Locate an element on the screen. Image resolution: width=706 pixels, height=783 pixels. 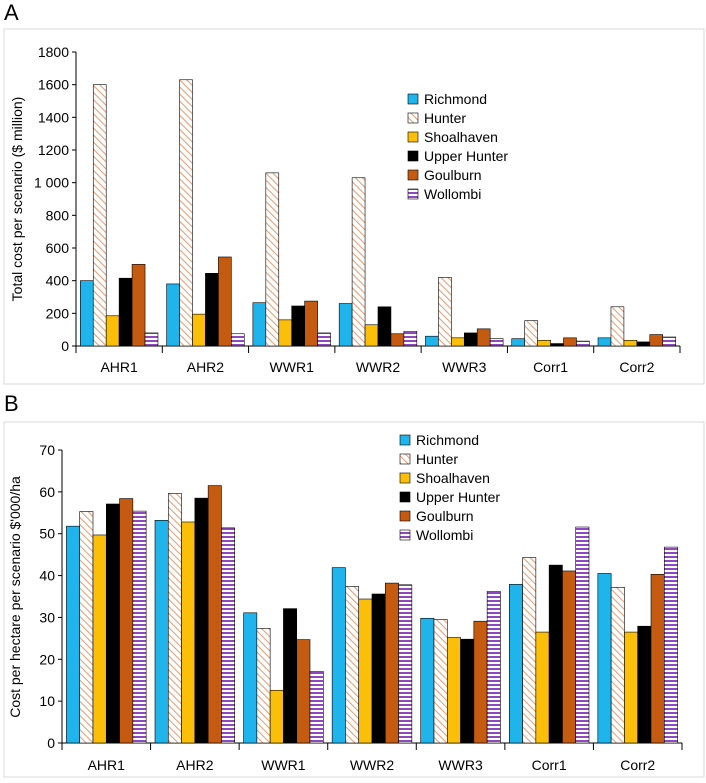
chart-a-bar-richmond-wwr3 is located at coordinates (432, 341).